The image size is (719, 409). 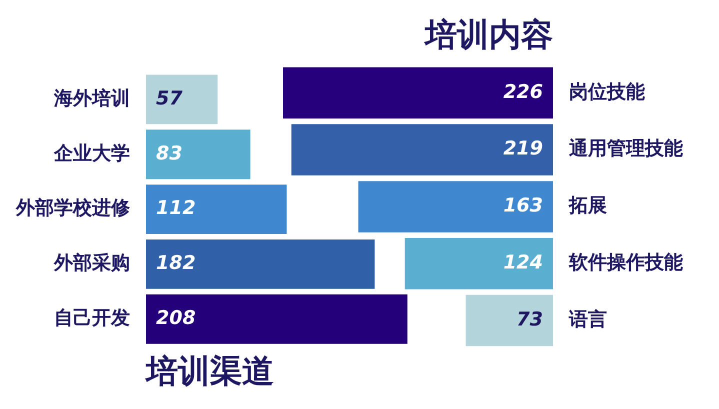 What do you see at coordinates (91, 263) in the screenshot?
I see `y-tick-label: 外部采购` at bounding box center [91, 263].